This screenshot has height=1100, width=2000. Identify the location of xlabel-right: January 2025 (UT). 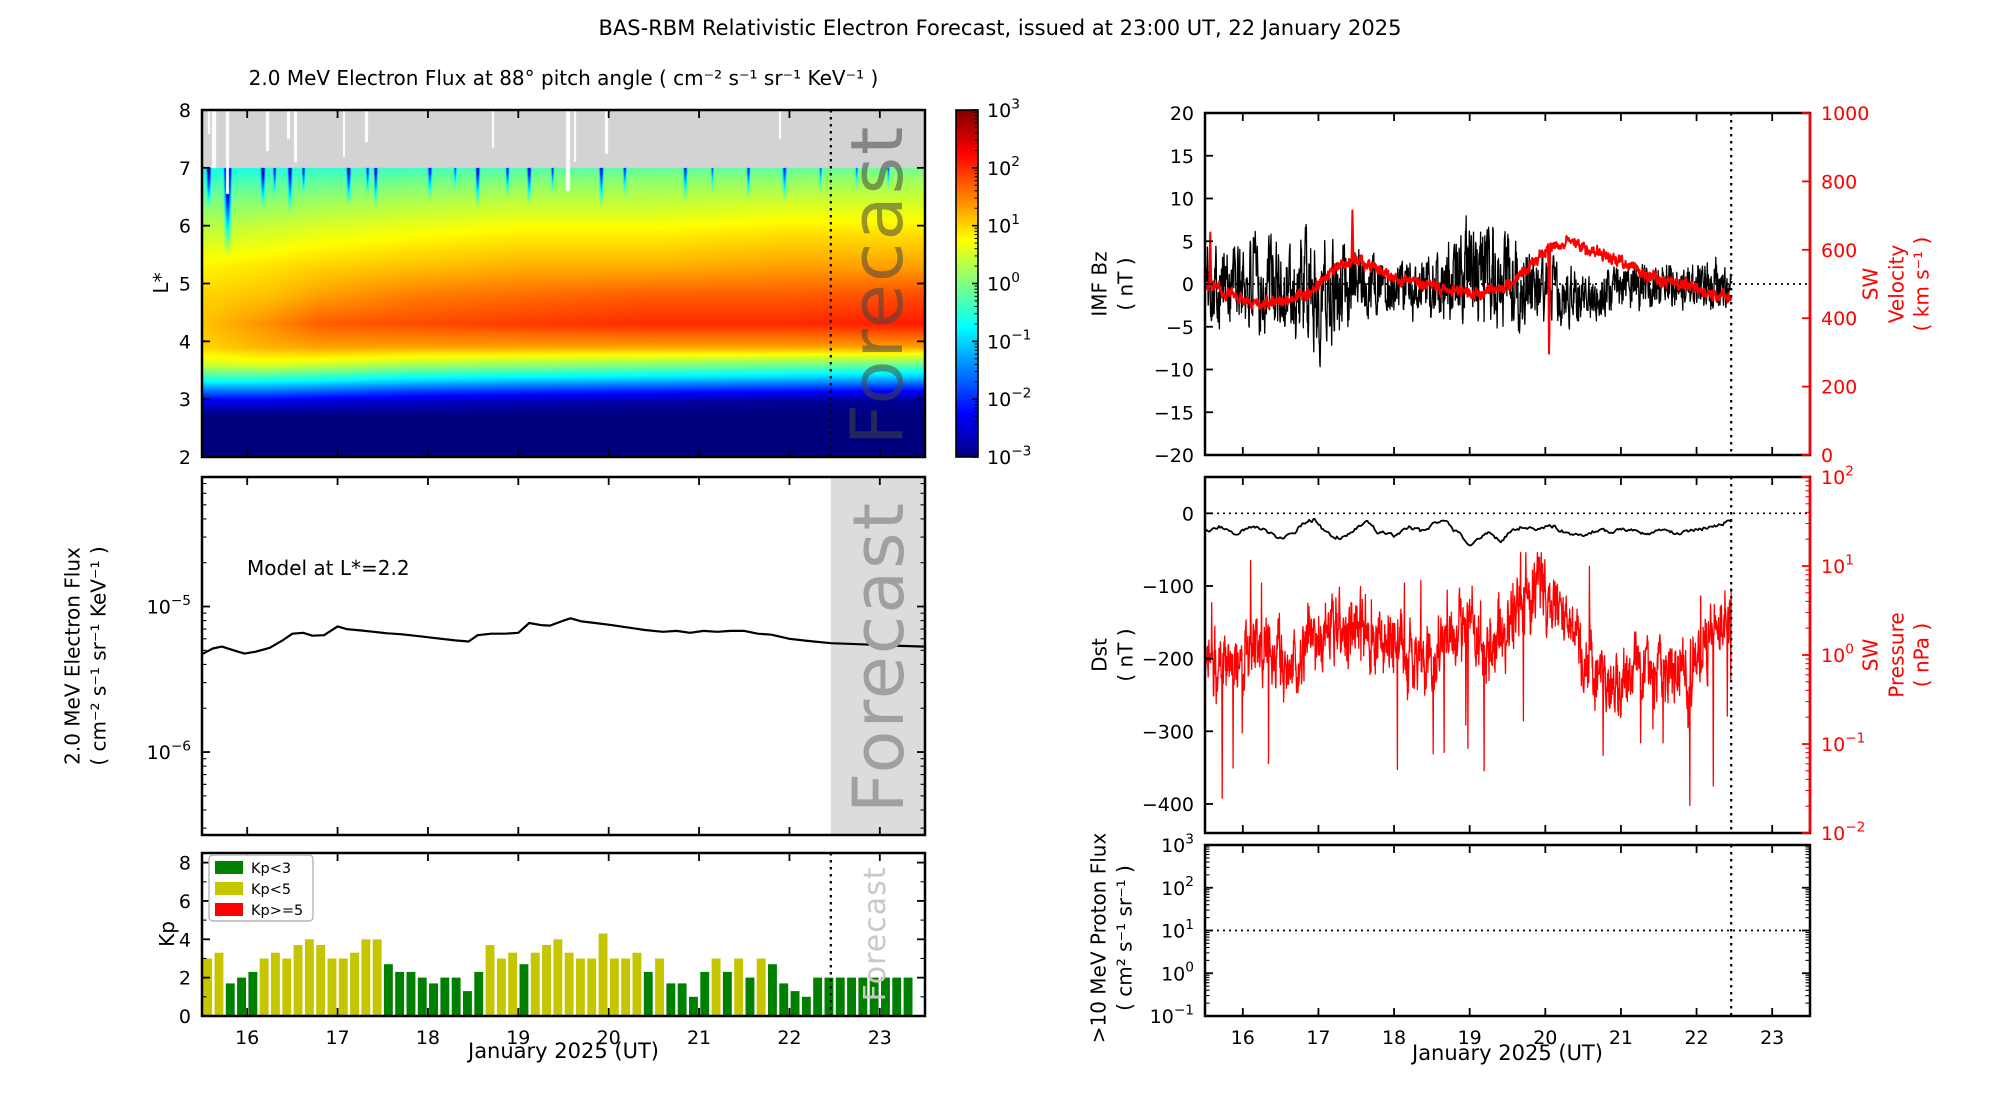
(1507, 1053).